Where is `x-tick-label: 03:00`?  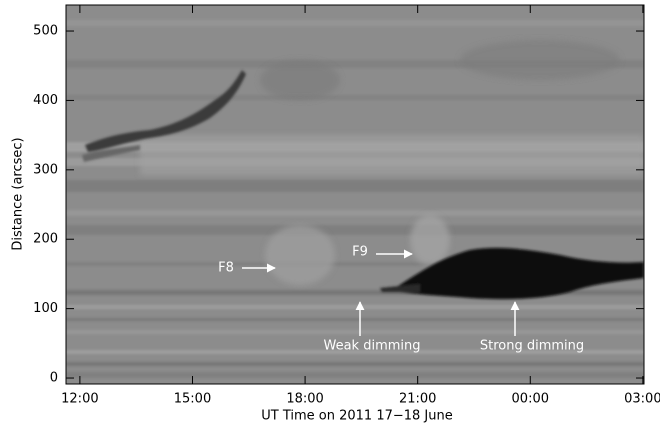
x-tick-label: 03:00 is located at coordinates (642, 399).